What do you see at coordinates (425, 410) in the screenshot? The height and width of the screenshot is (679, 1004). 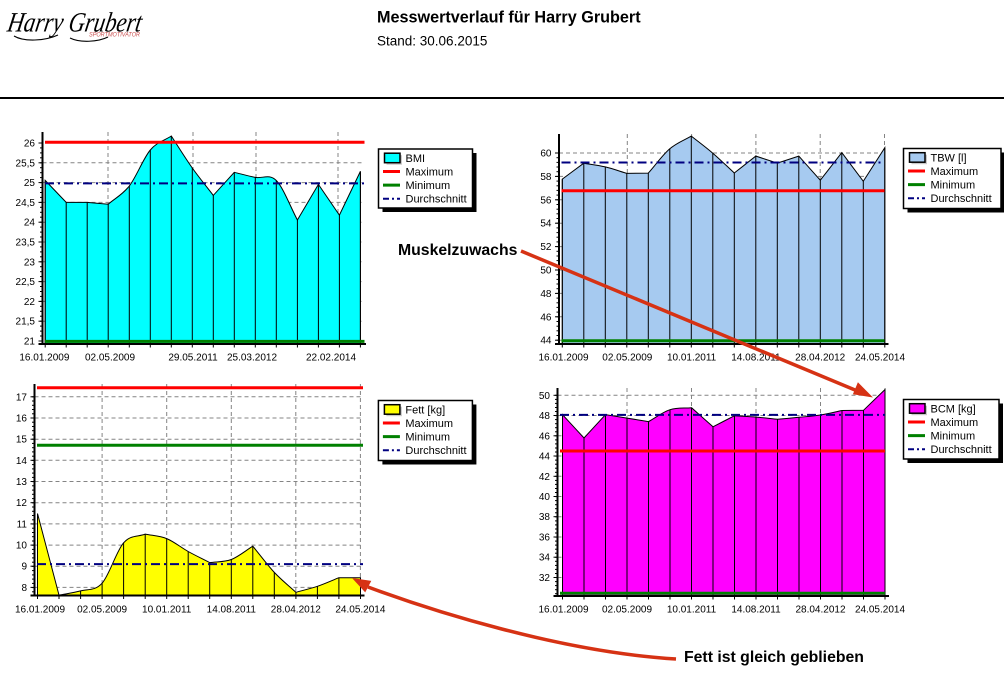 I see `svg-text: Fett [kg]` at bounding box center [425, 410].